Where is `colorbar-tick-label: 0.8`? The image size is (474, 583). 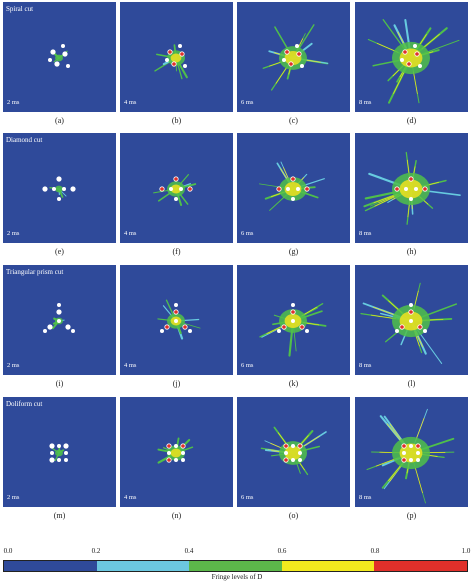 colorbar-tick-label: 0.8 is located at coordinates (375, 551).